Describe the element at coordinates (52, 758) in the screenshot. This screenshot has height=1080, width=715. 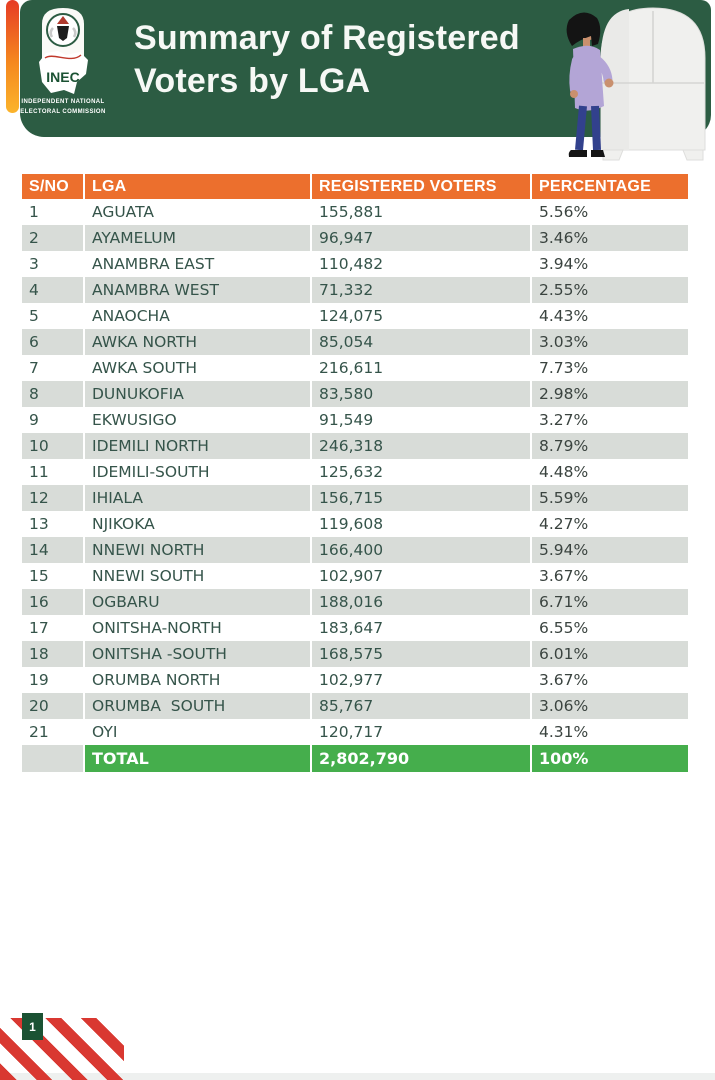
I see `cell-total-sno` at that location.